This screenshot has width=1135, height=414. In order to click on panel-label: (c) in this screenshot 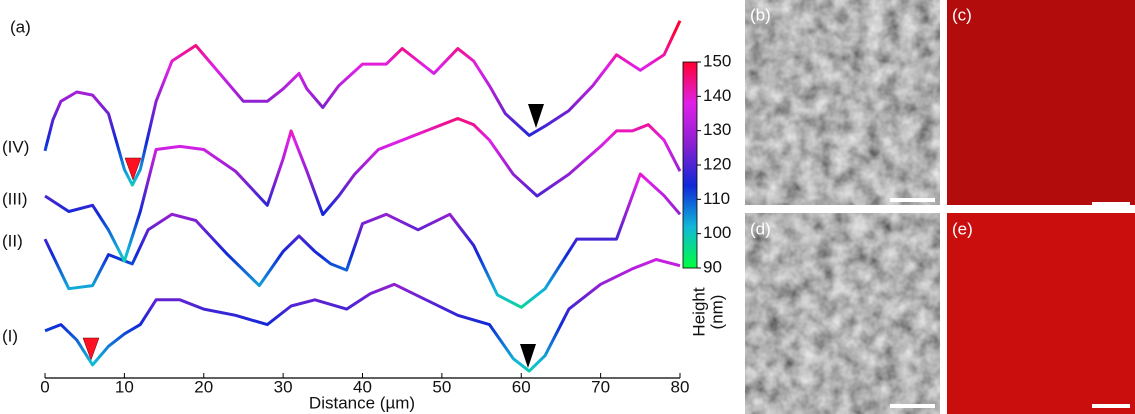, I will do `click(962, 14)`.